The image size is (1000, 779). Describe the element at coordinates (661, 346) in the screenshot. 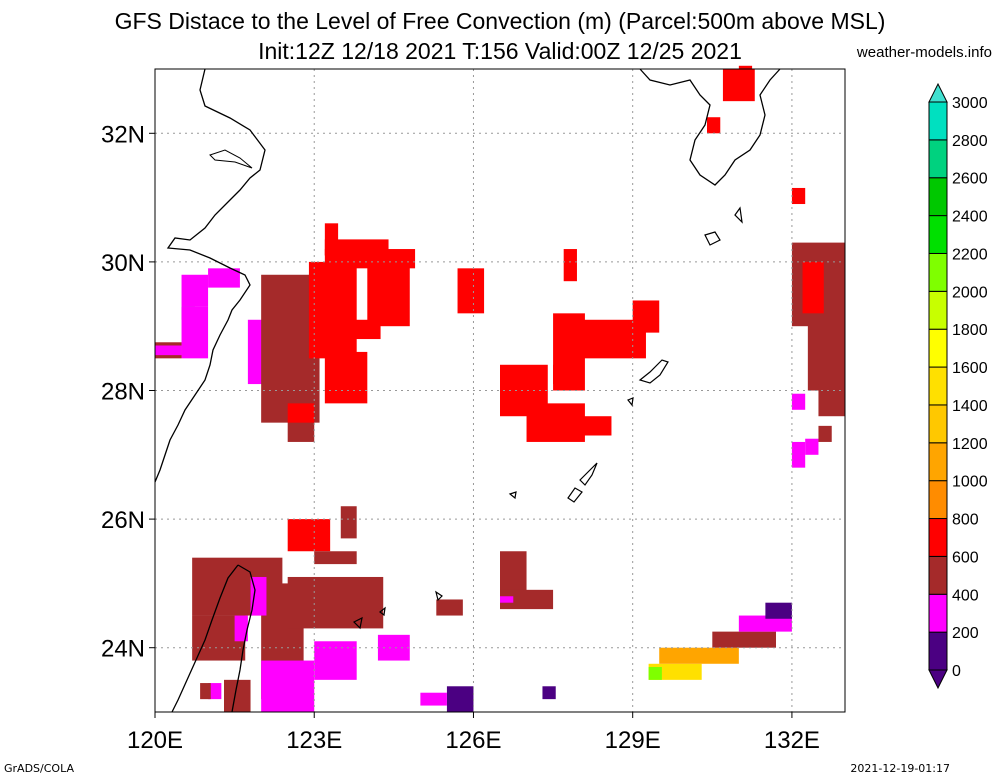

I see `amami-islands` at that location.